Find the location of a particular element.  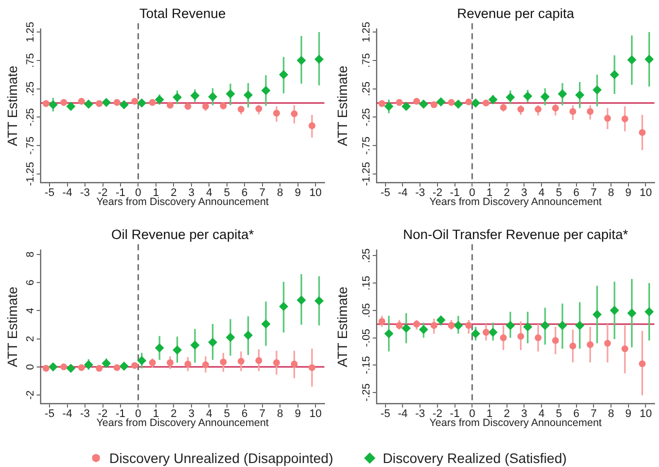

y-tick-label: .15 is located at coordinates (366, 283).